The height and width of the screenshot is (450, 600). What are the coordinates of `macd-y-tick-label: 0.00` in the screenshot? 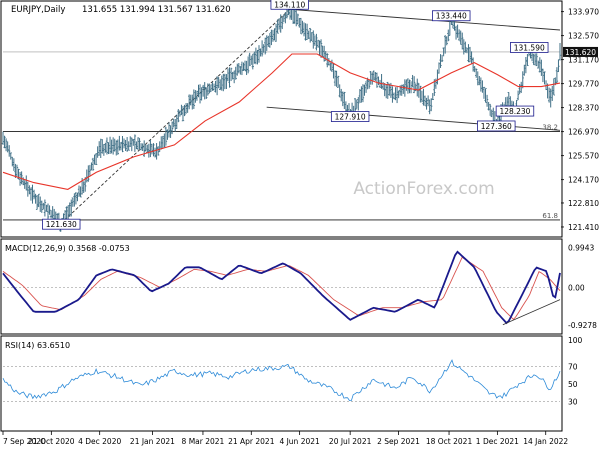 It's located at (576, 288).